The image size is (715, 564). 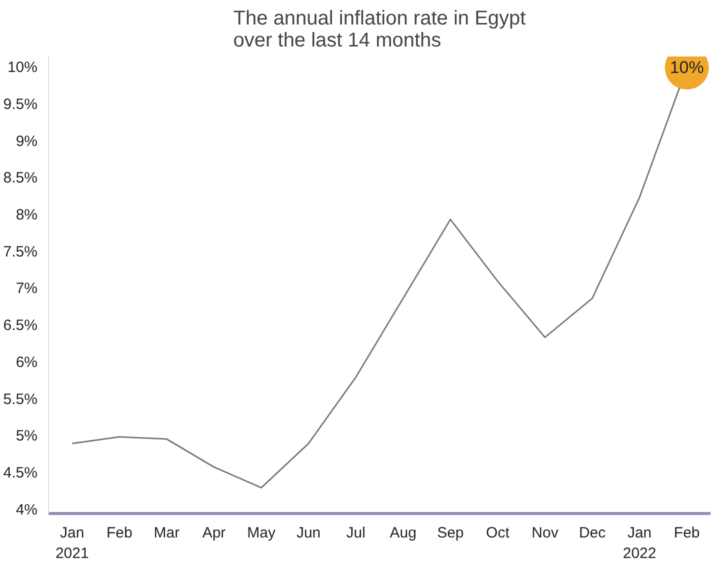 I want to click on y-tick-label: 7%, so click(x=27, y=289).